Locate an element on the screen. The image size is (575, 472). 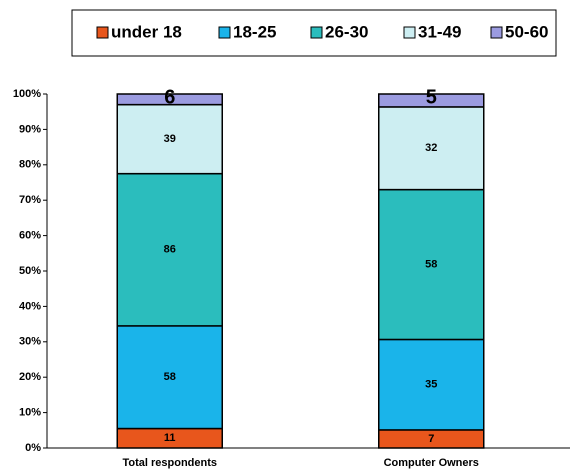
data-label: 39 is located at coordinates (170, 139).